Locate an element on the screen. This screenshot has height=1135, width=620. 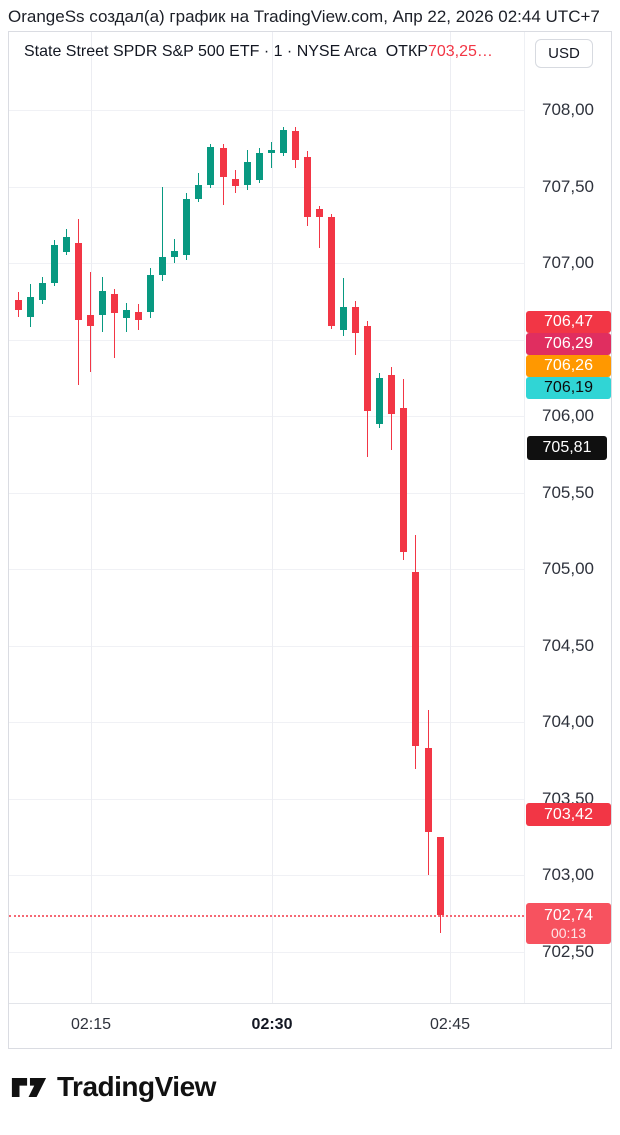
last-price-line is located at coordinates (266, 915).